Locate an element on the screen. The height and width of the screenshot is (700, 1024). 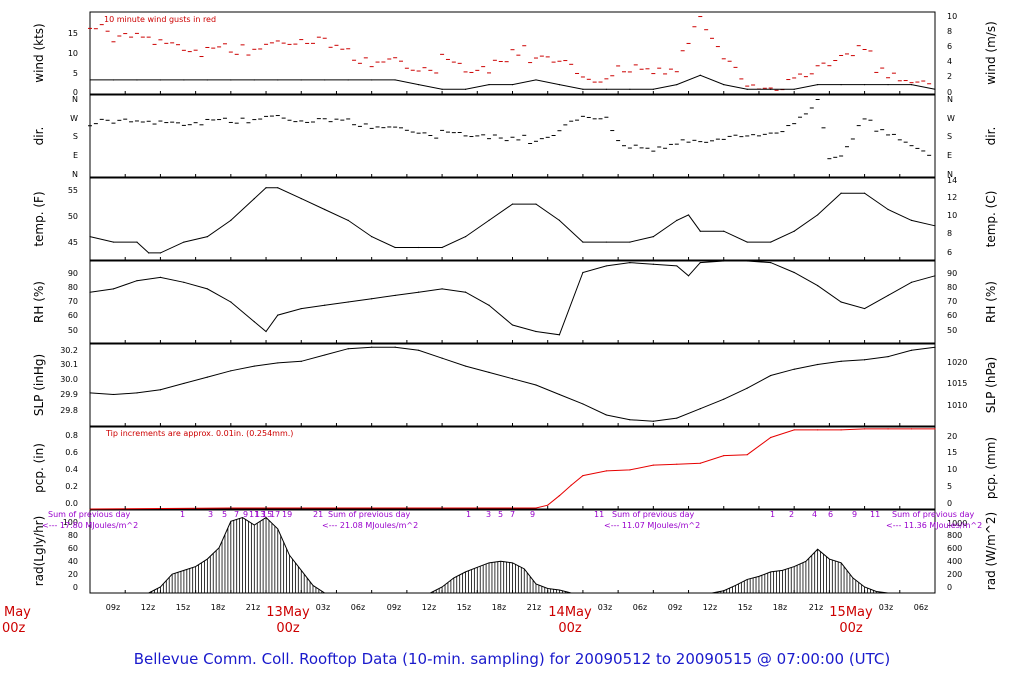
wind-tick-right-8: 8 is located at coordinates (949, 31).